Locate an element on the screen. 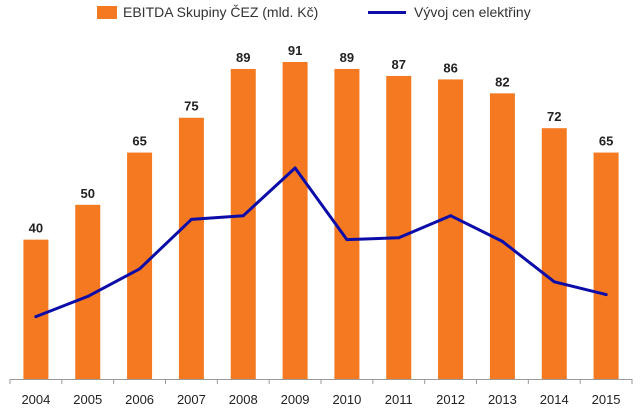 Image resolution: width=640 pixels, height=413 pixels. x-axis is located at coordinates (321, 381).